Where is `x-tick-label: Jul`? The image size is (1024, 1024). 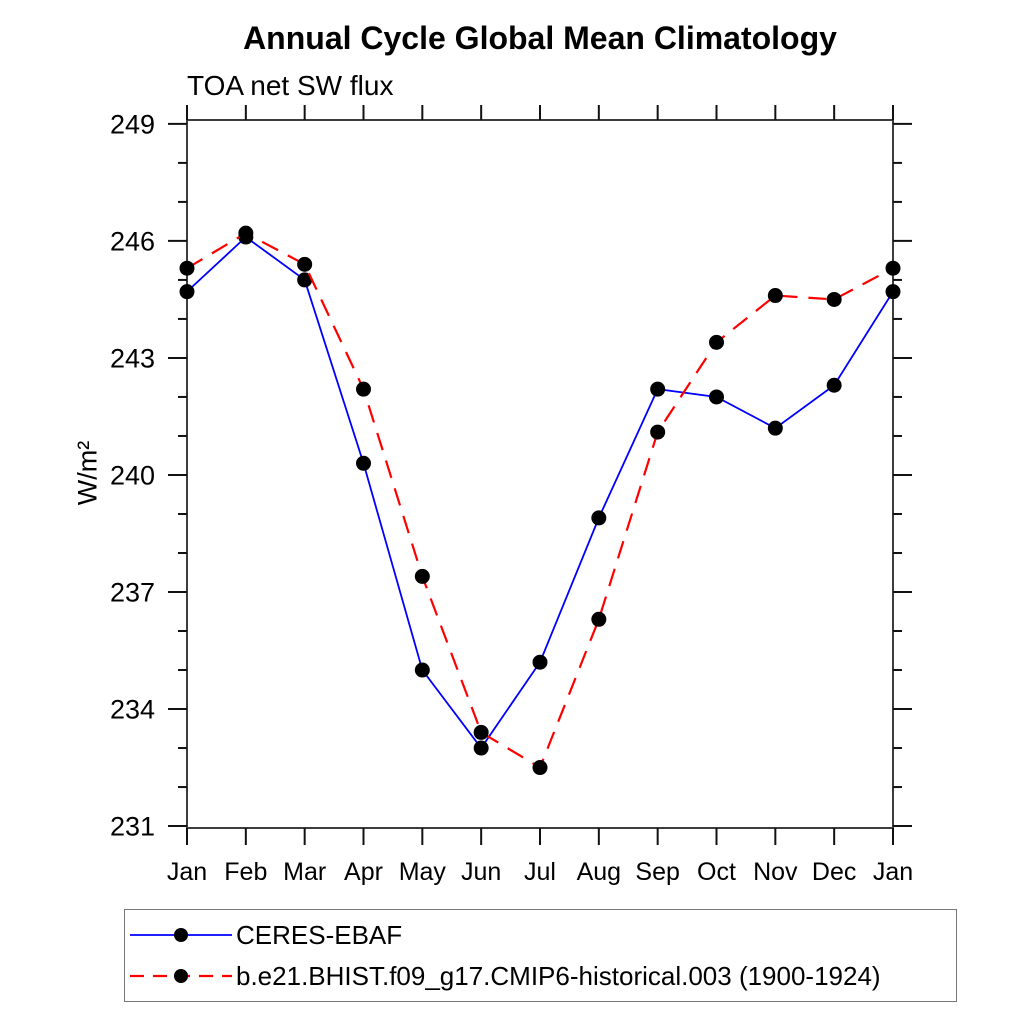
x-tick-label: Jul is located at coordinates (540, 872).